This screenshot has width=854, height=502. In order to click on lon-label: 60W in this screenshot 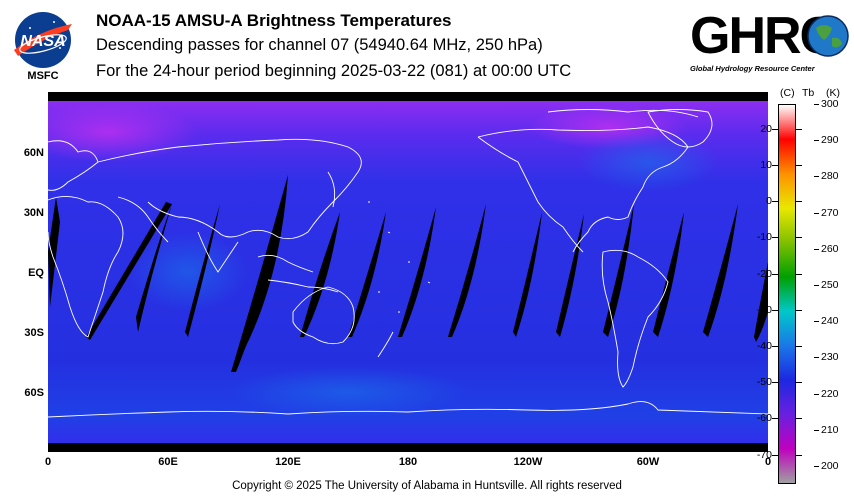, I will do `click(648, 462)`.